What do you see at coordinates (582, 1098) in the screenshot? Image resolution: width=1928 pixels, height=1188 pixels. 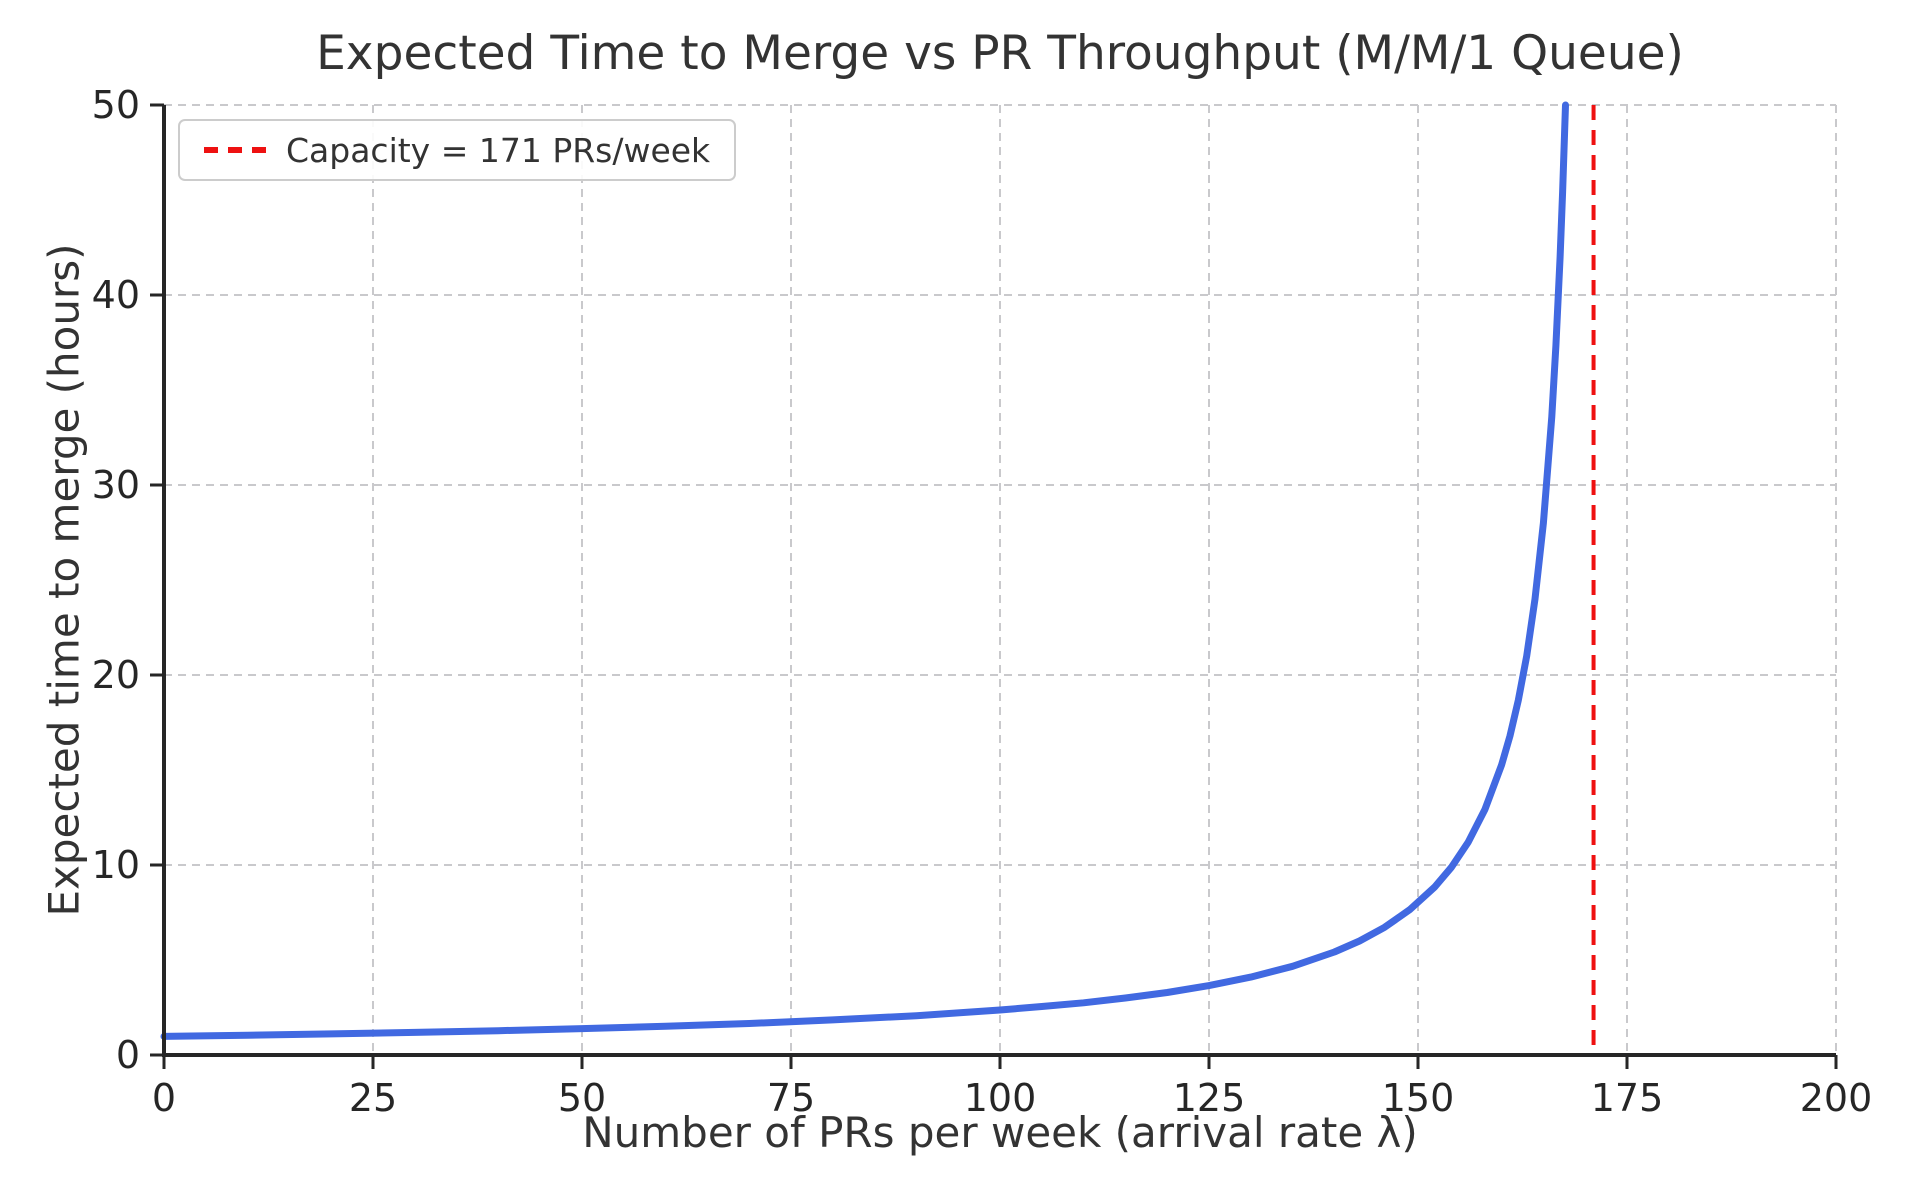 I see `x-tick-label: 50` at bounding box center [582, 1098].